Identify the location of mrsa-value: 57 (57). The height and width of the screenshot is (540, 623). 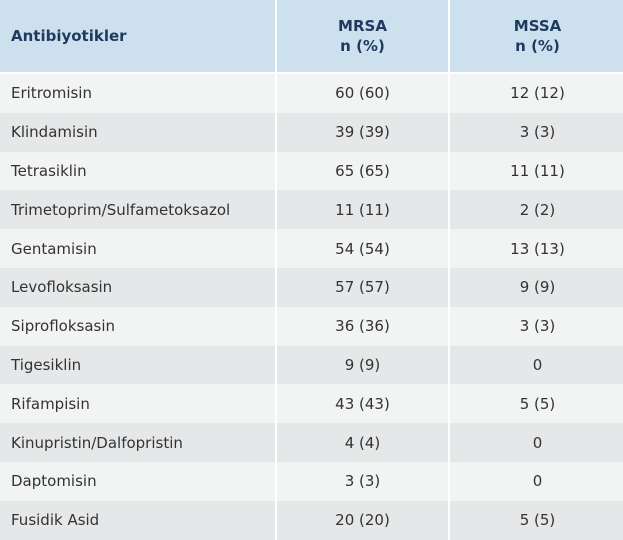
(362, 287).